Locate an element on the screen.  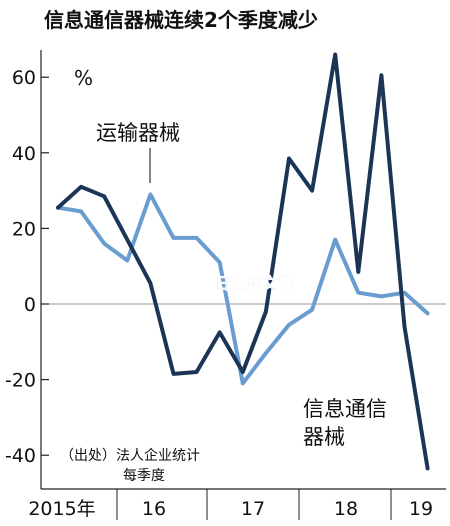
x-tick-label: 16 is located at coordinates (154, 509).